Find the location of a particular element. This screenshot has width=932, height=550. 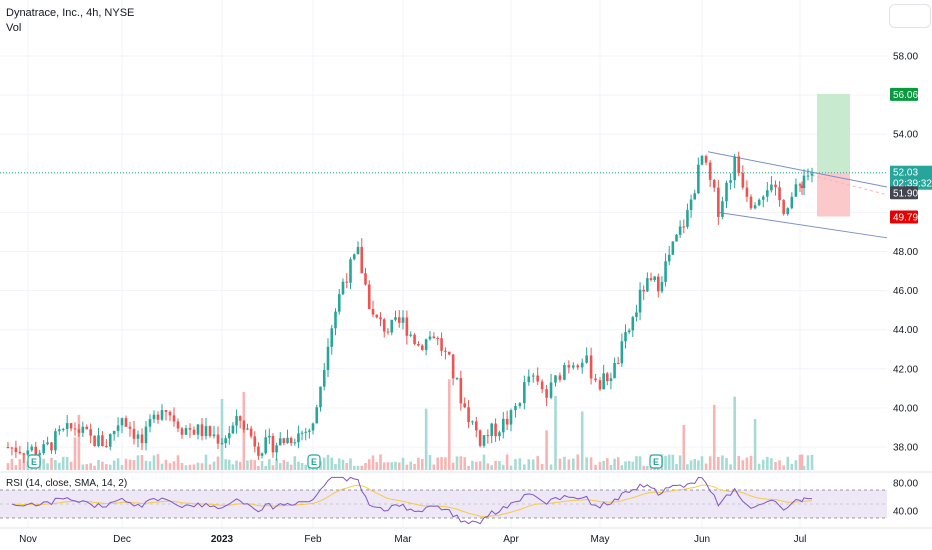

prev-close-tag-text: 51.90 is located at coordinates (905, 193).